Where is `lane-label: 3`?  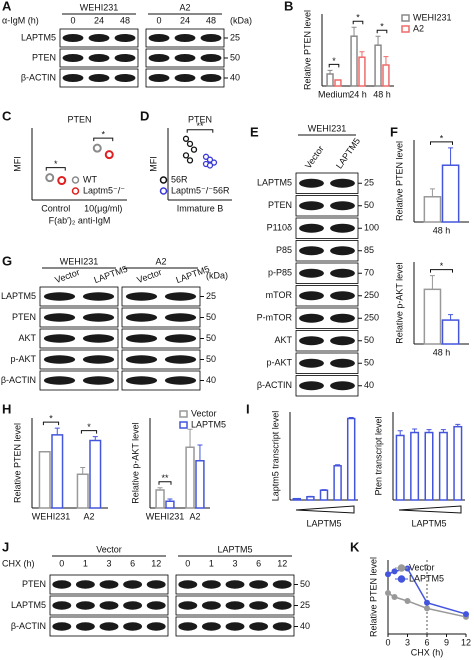
lane-label: 3 is located at coordinates (108, 563).